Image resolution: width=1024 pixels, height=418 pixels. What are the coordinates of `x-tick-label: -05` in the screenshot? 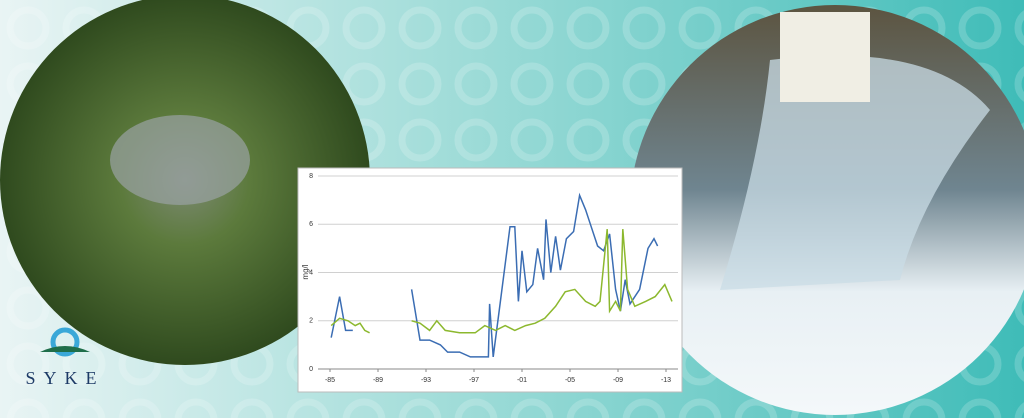 It's located at (570, 380).